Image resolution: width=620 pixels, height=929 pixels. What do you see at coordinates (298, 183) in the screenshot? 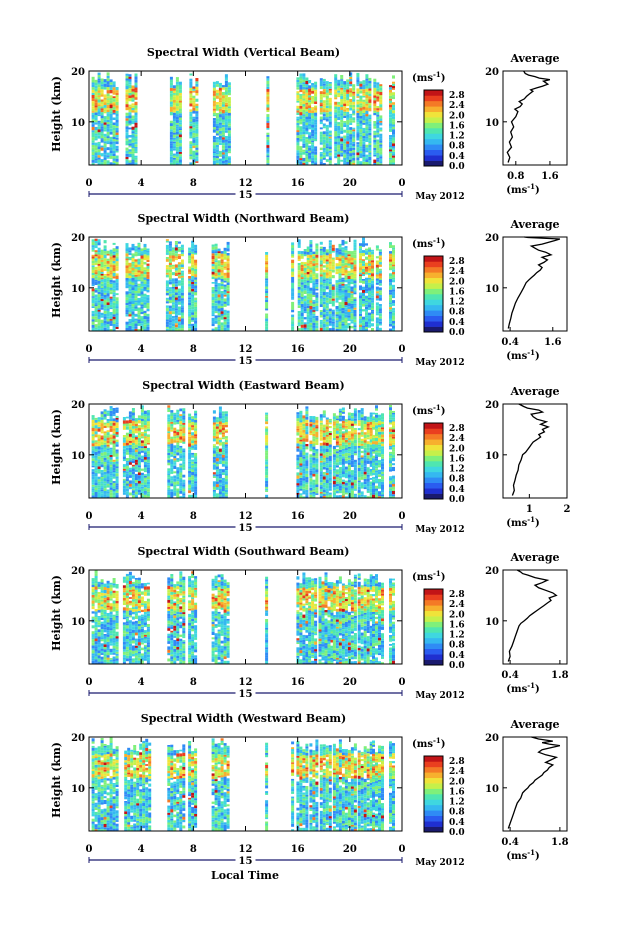
I see `x-tick-label: 16` at bounding box center [298, 183].